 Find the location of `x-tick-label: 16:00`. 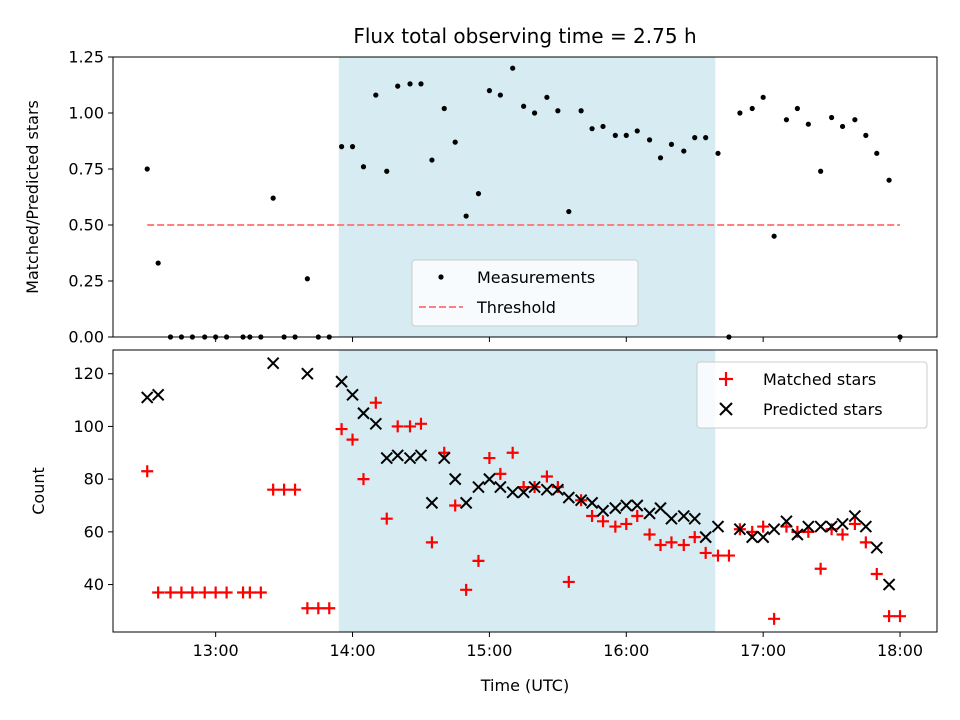

x-tick-label: 16:00 is located at coordinates (626, 650).